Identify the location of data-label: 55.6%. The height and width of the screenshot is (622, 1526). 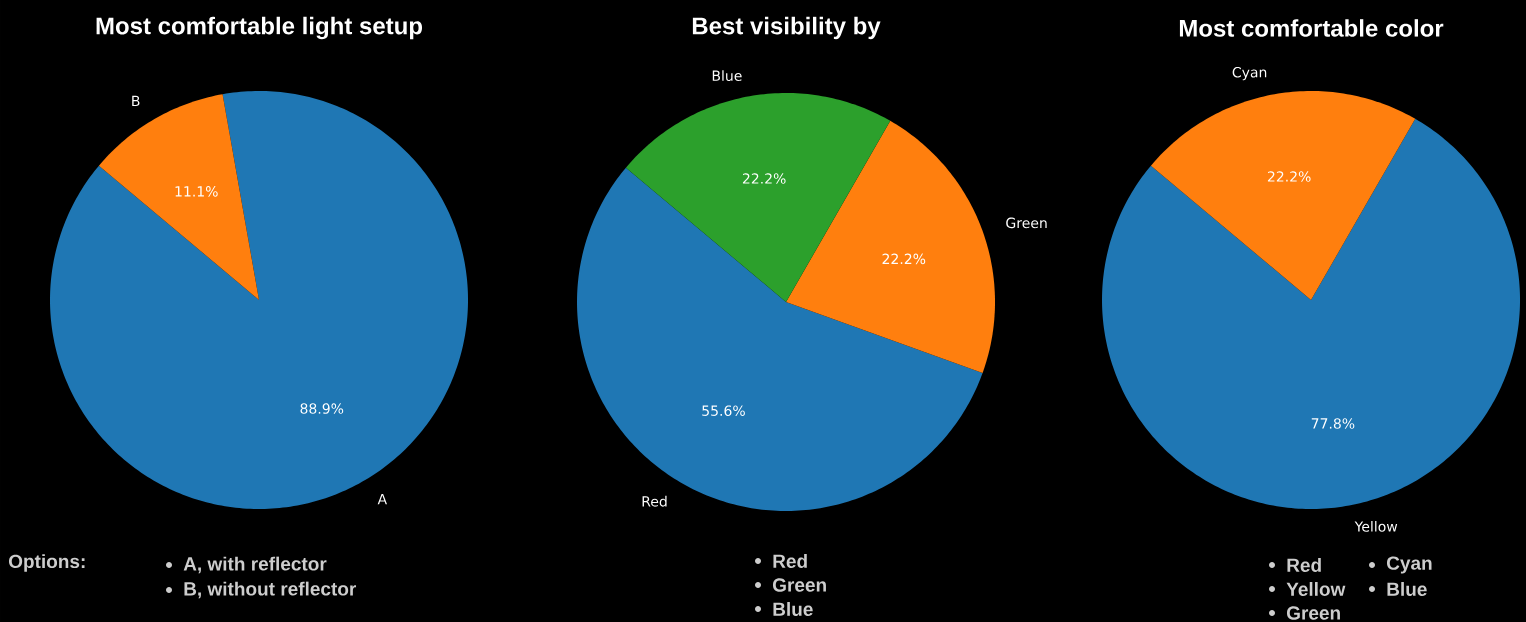
(723, 410).